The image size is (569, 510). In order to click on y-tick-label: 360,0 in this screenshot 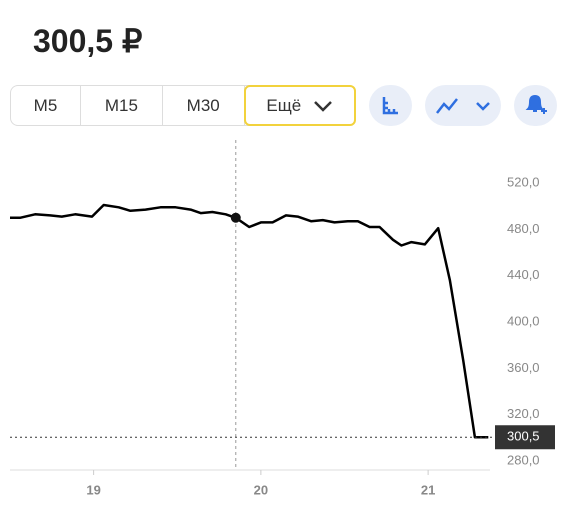, I will do `click(523, 367)`.